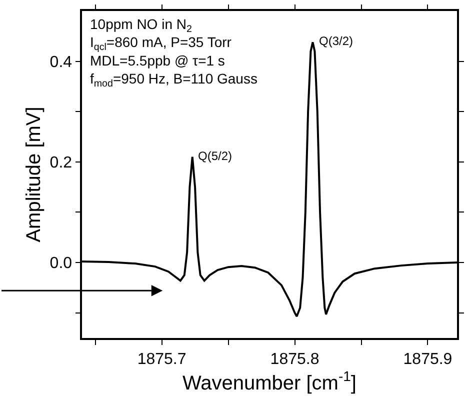 The width and height of the screenshot is (468, 400). I want to click on annotation: f$_{mod}$=950 Hz, B=110 Gauss, so click(174, 80).